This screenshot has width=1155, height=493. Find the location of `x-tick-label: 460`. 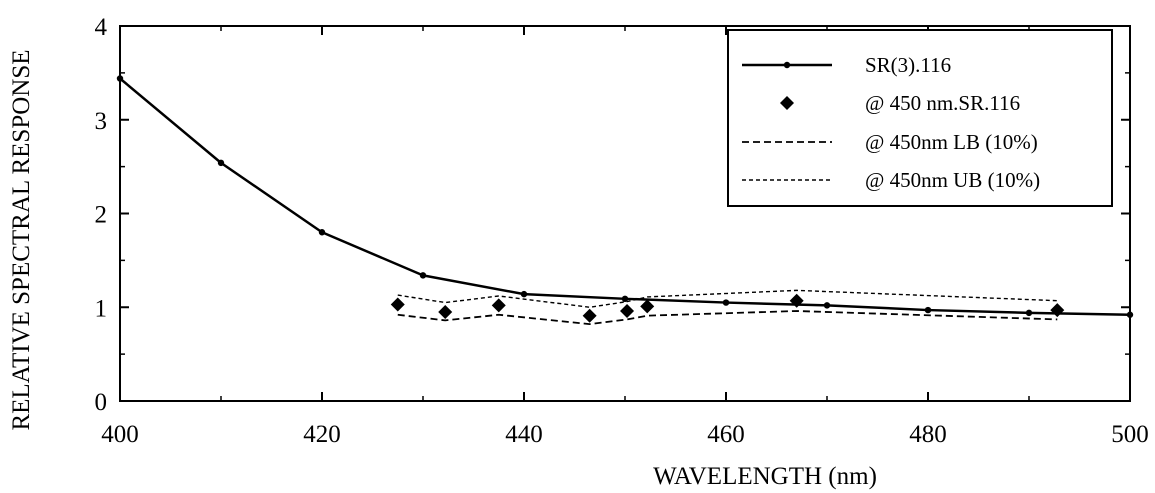

x-tick-label: 460 is located at coordinates (726, 434).